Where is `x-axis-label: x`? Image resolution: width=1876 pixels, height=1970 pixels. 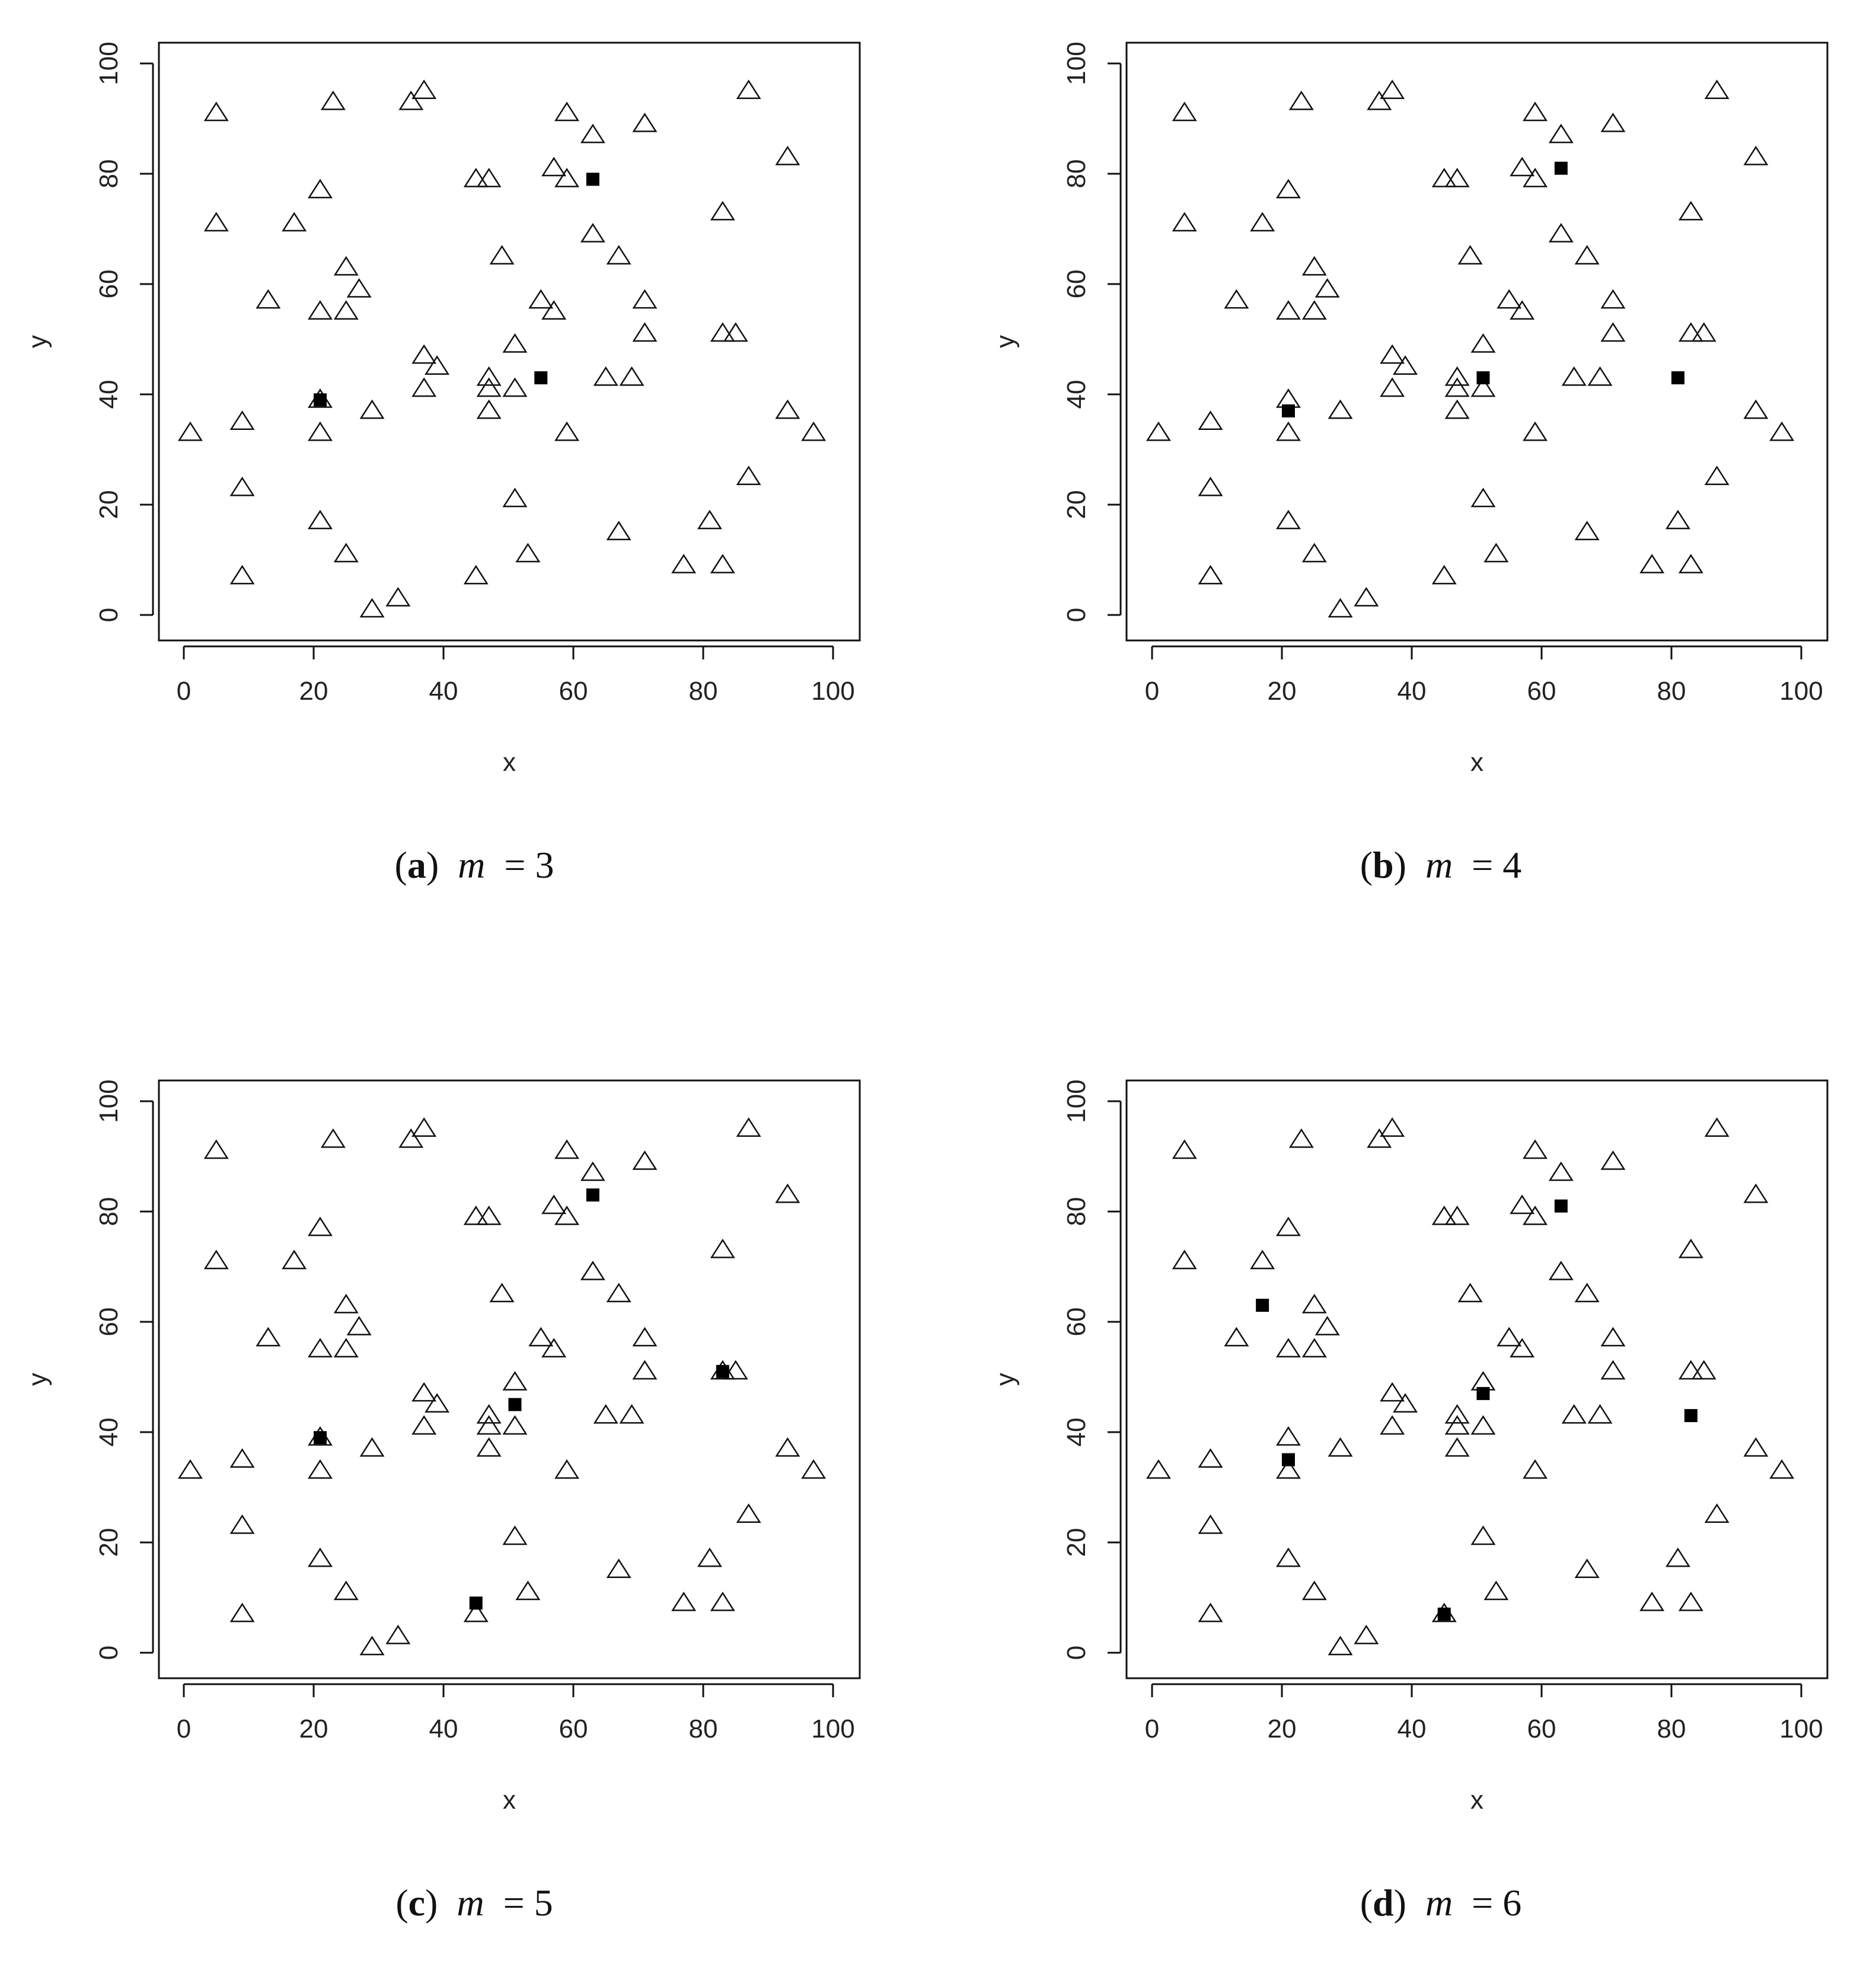 x-axis-label: x is located at coordinates (1477, 1800).